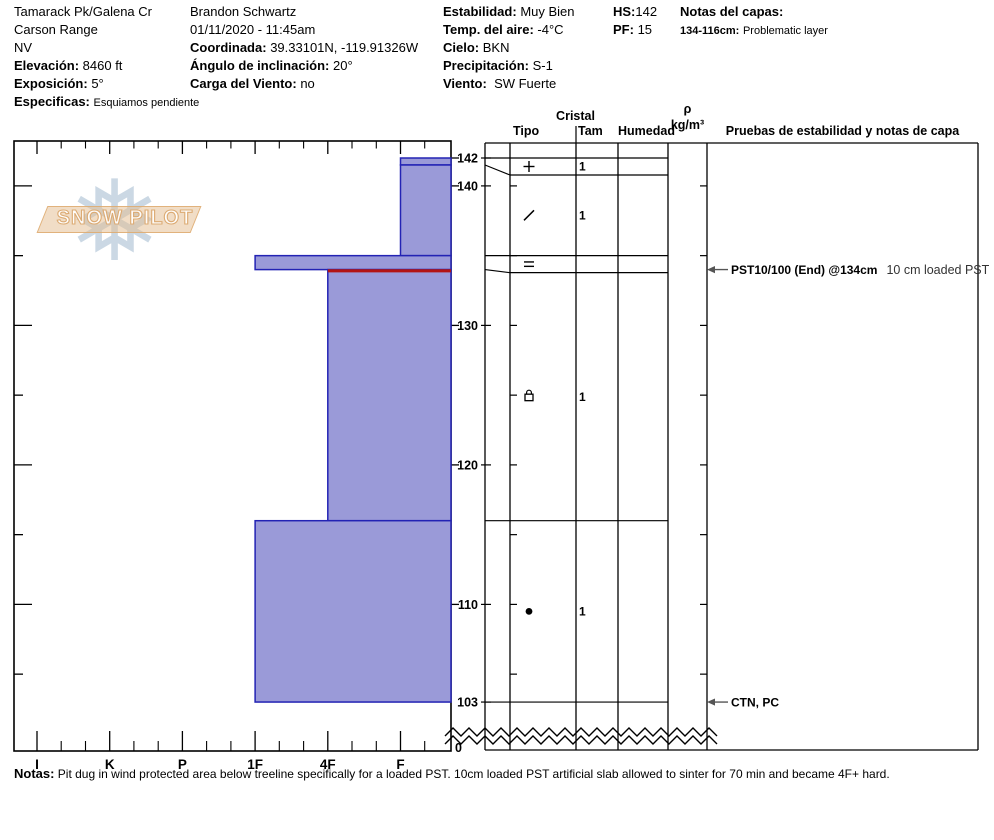 This screenshot has width=994, height=840. Describe the element at coordinates (496, 47) in the screenshot. I see `sky-value: BKN` at that location.